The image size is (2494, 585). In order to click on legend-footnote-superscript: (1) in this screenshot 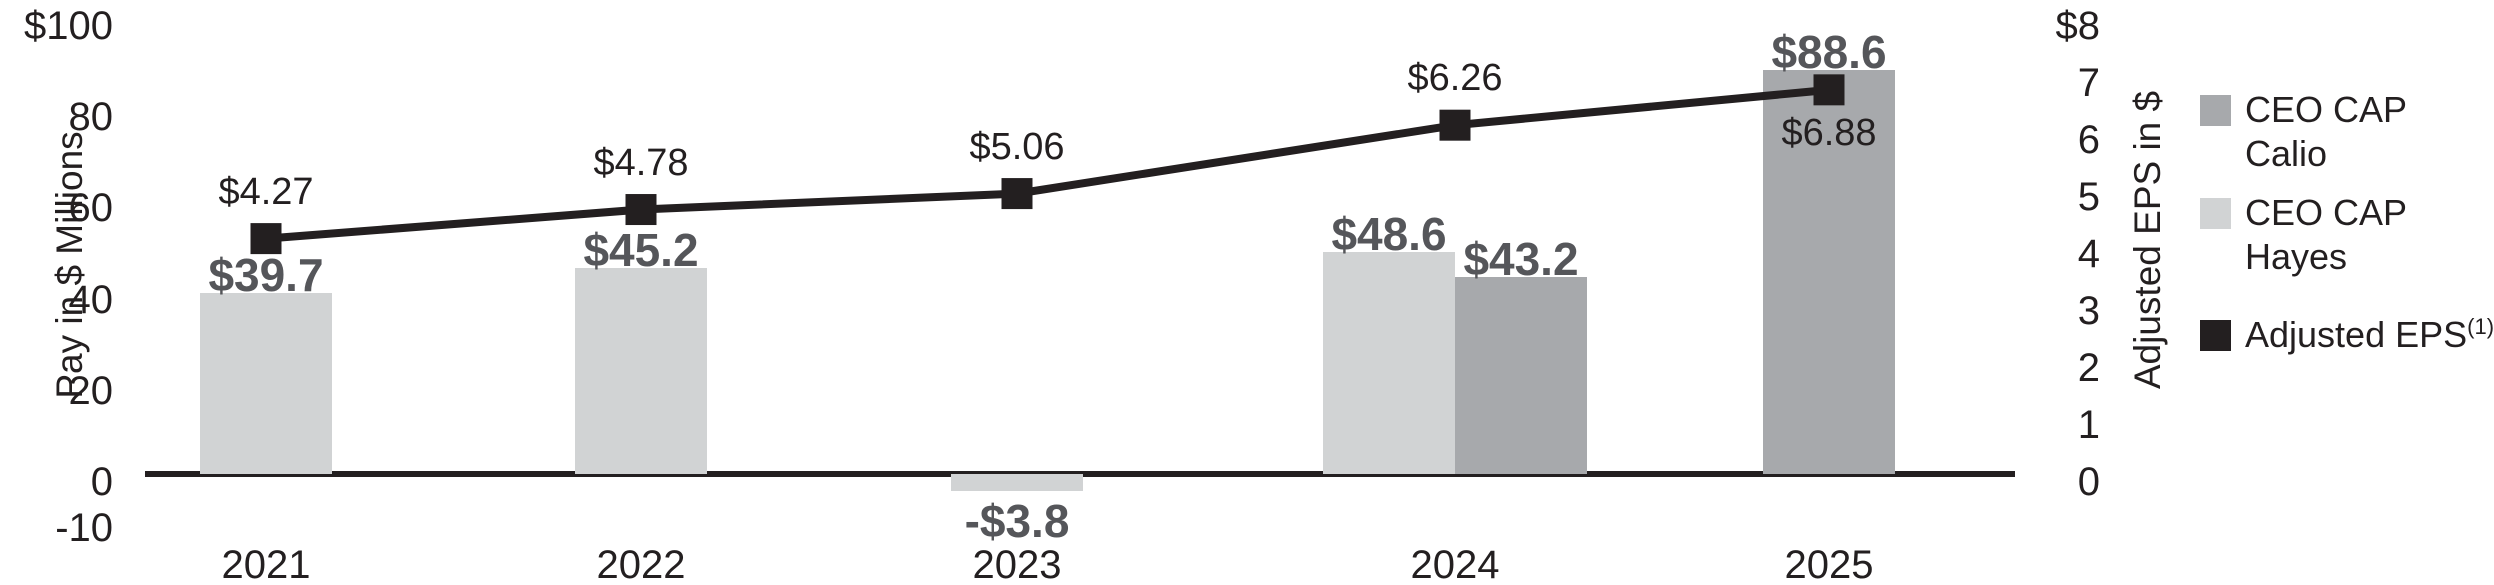, I will do `click(2480, 326)`.